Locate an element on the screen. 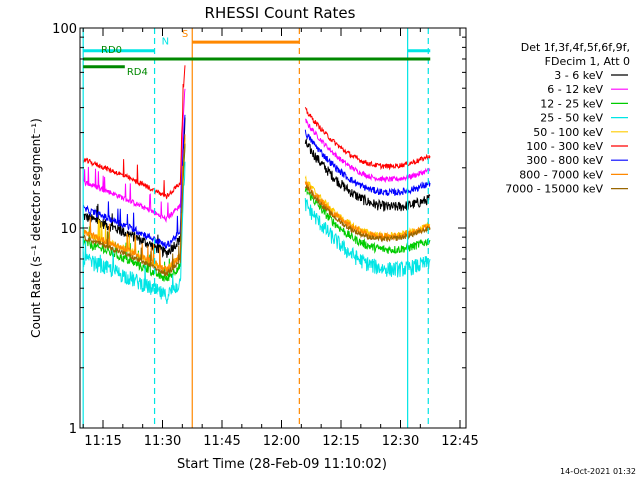  flags-layer: N S RD0 RD4 is located at coordinates (257, 53).